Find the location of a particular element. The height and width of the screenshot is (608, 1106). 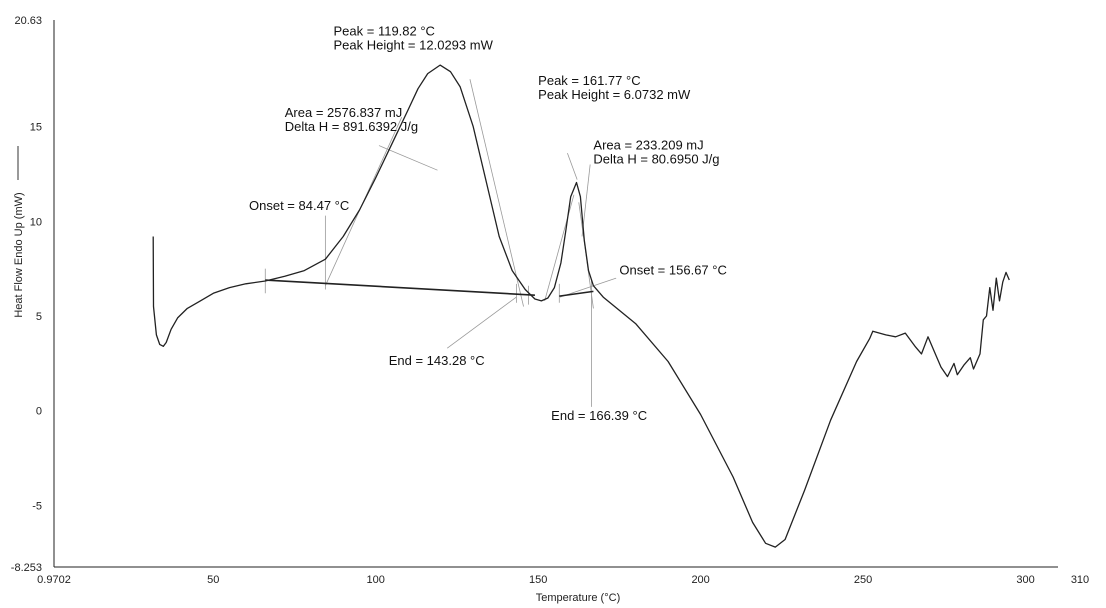

y-tick-label: -8.253 is located at coordinates (26, 568).